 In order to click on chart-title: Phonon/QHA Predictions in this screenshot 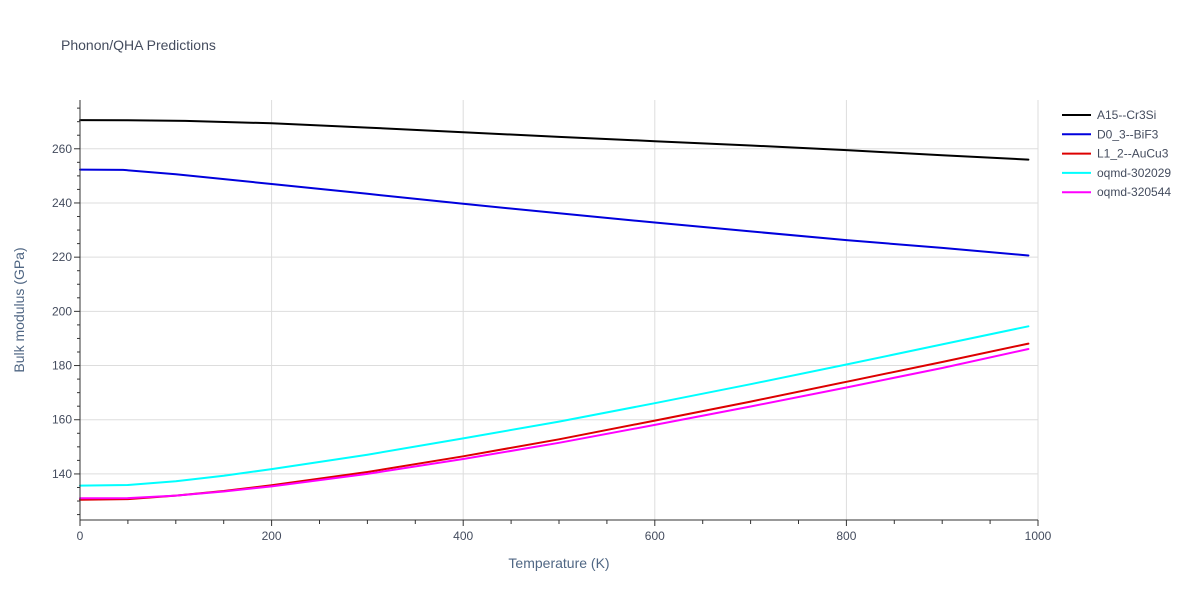, I will do `click(138, 45)`.